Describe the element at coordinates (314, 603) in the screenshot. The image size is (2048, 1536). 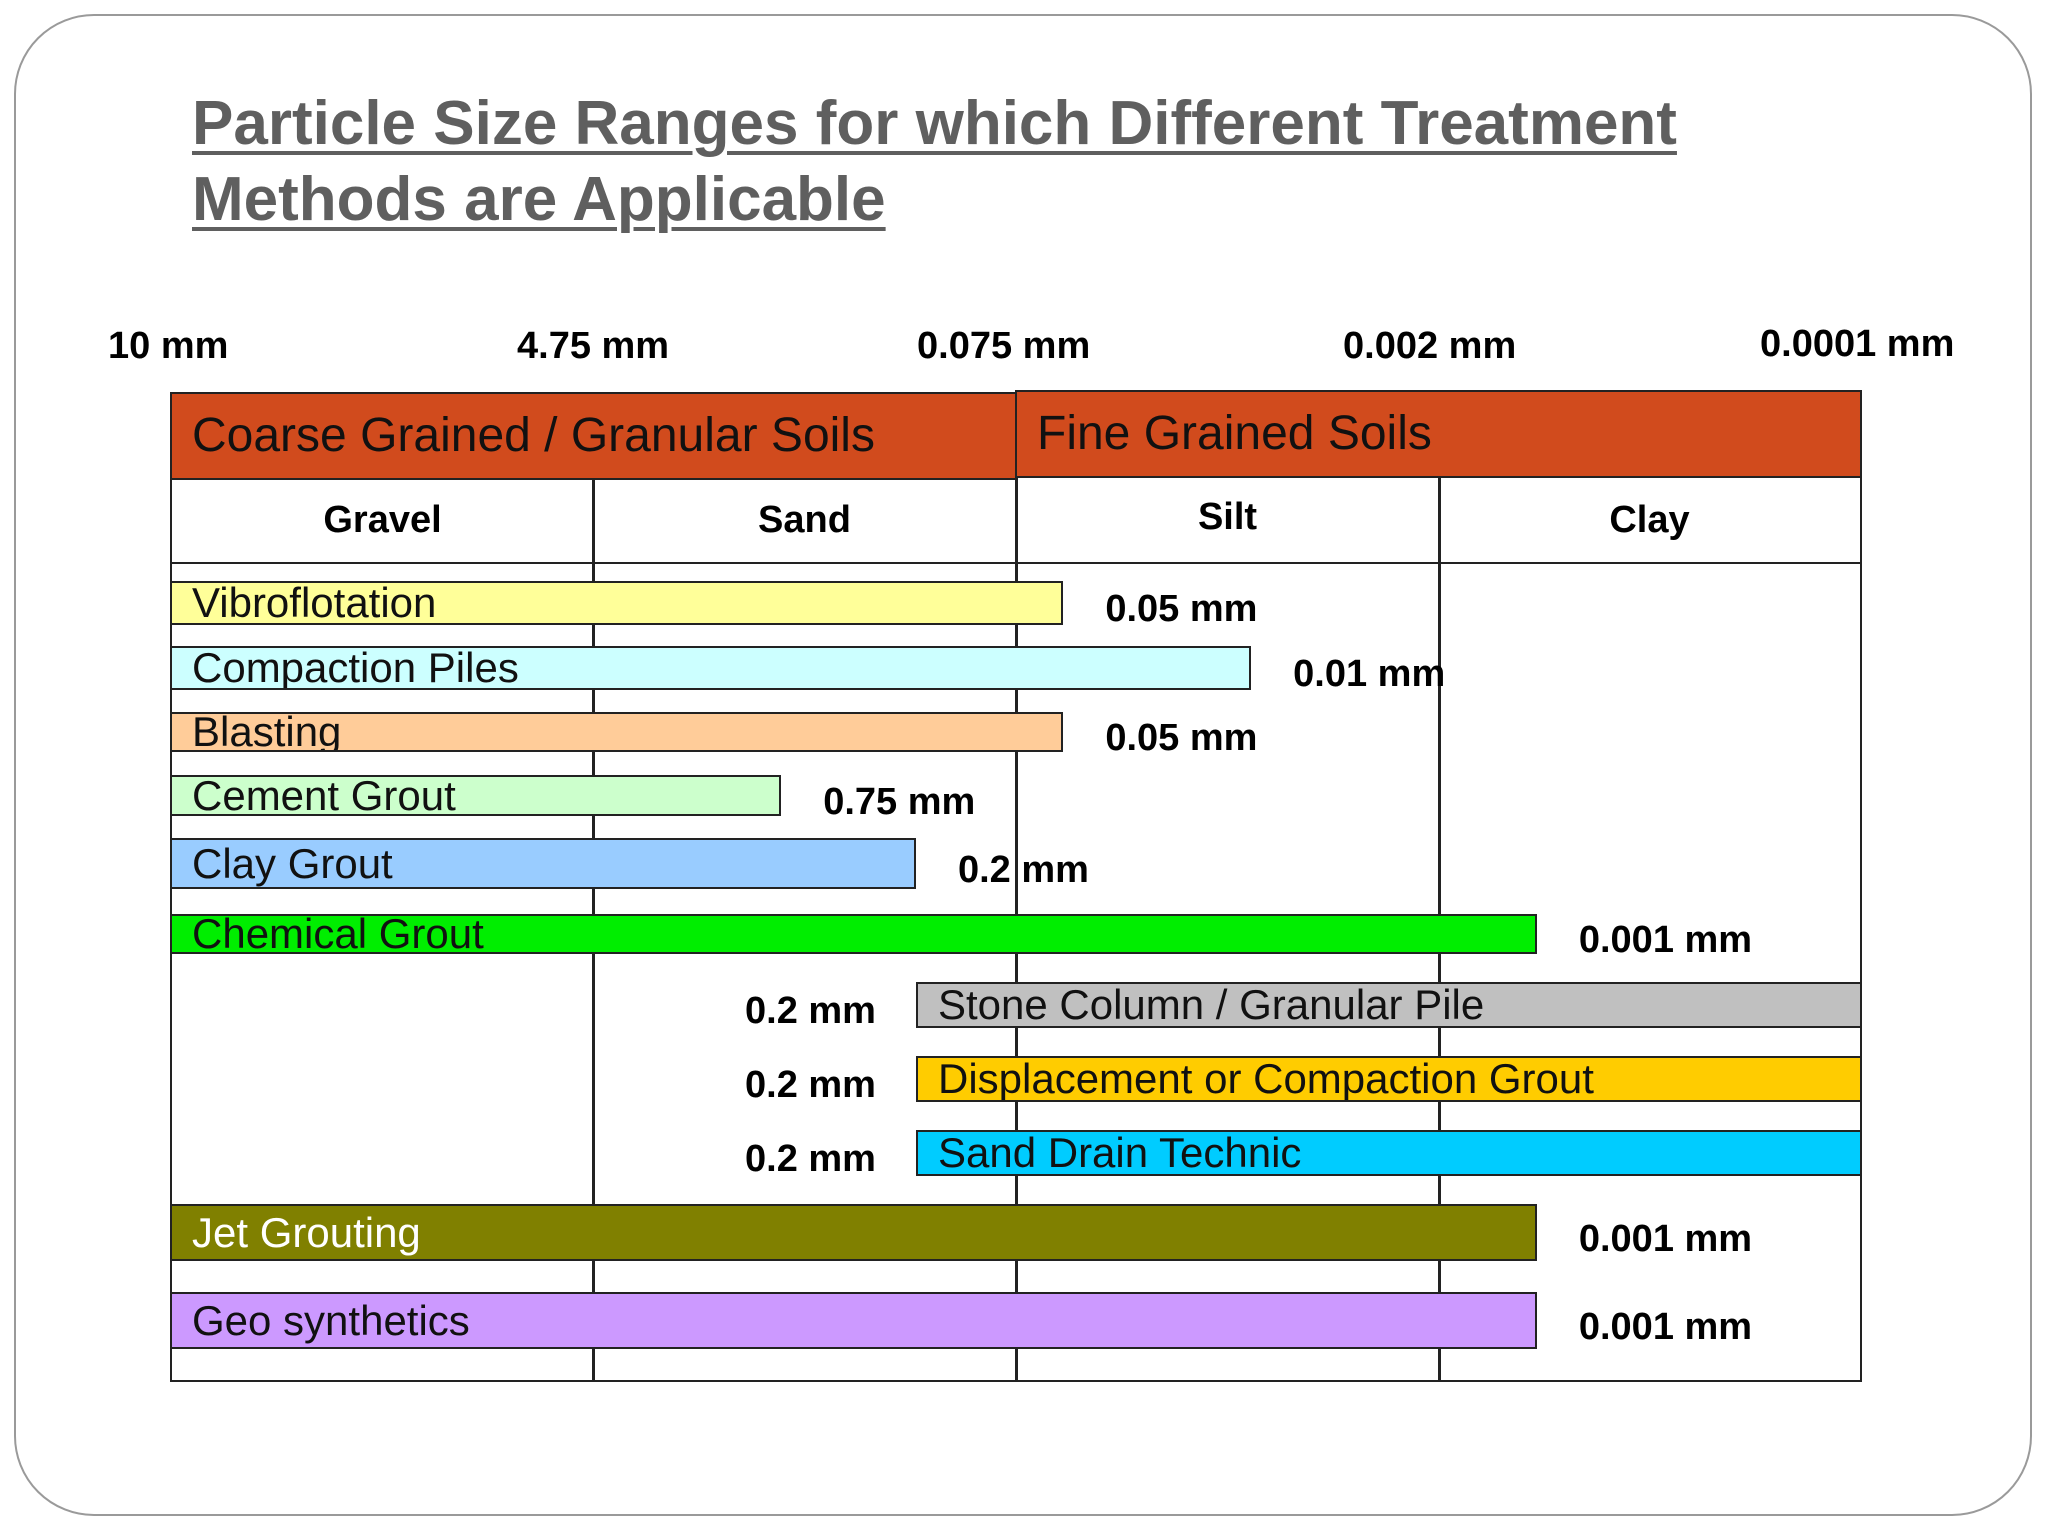
I see `bar-label: Vibroflotation` at that location.